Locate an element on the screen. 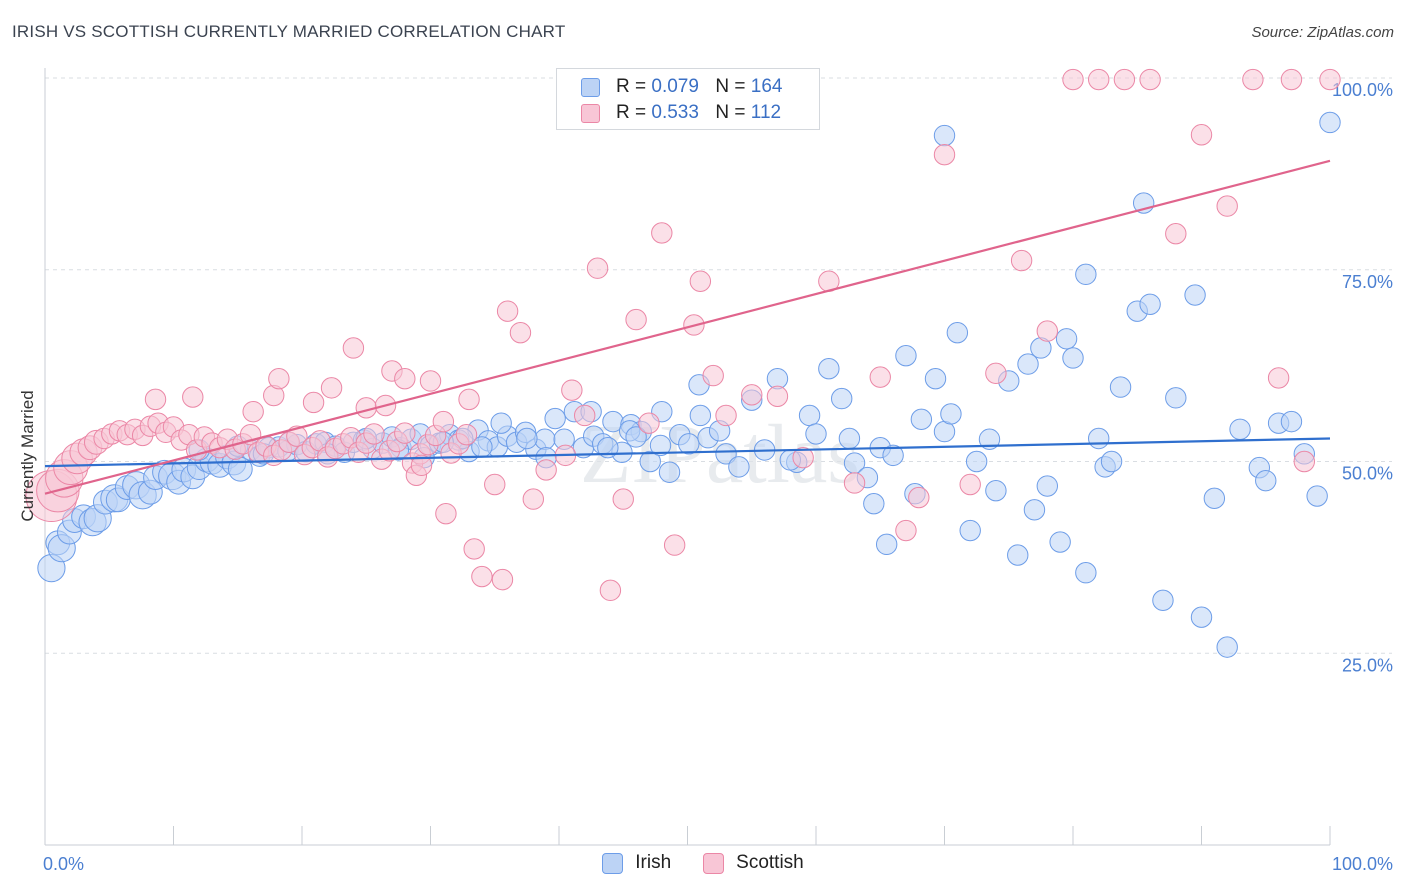 This screenshot has width=1406, height=892. legend-row-irish: R = 0.079 N = 164 is located at coordinates (686, 87).